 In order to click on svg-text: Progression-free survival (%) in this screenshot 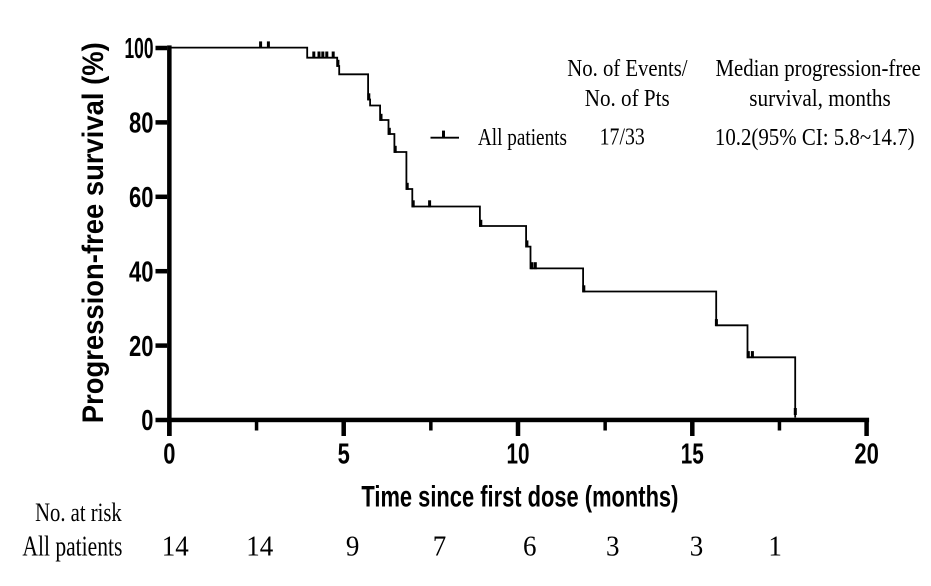, I will do `click(93, 232)`.